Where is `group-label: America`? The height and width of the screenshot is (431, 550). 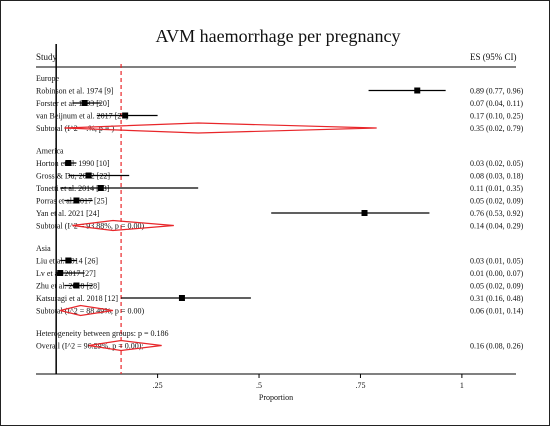 group-label: America is located at coordinates (50, 151).